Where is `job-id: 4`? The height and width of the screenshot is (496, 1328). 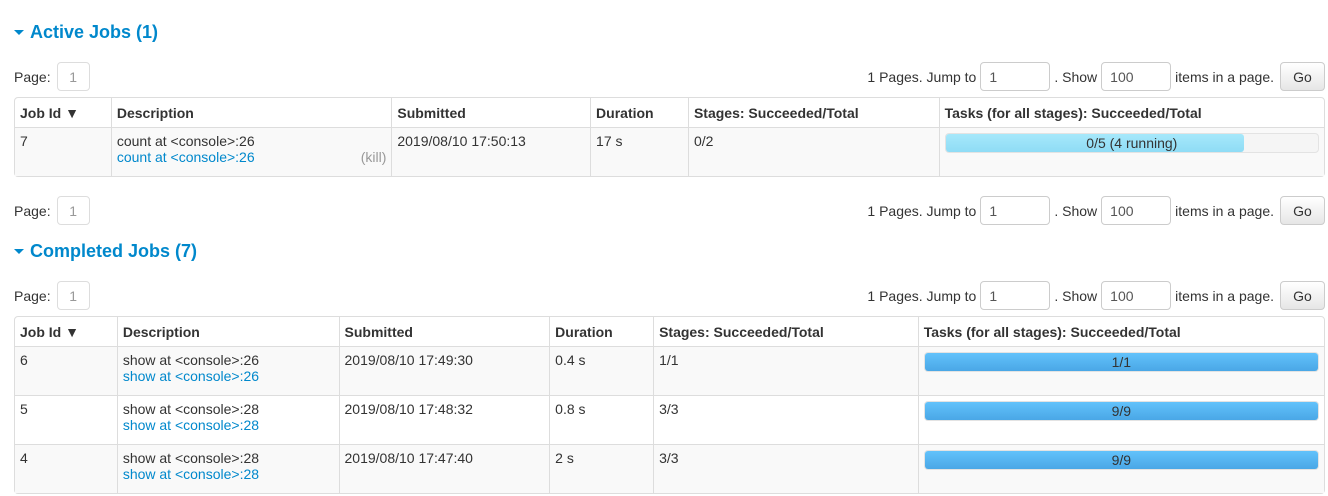 job-id: 4 is located at coordinates (66, 468).